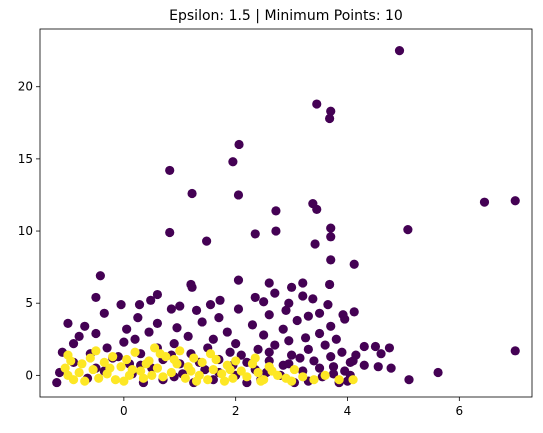  Describe the element at coordinates (459, 411) in the screenshot. I see `x-tick-label: 6` at that location.